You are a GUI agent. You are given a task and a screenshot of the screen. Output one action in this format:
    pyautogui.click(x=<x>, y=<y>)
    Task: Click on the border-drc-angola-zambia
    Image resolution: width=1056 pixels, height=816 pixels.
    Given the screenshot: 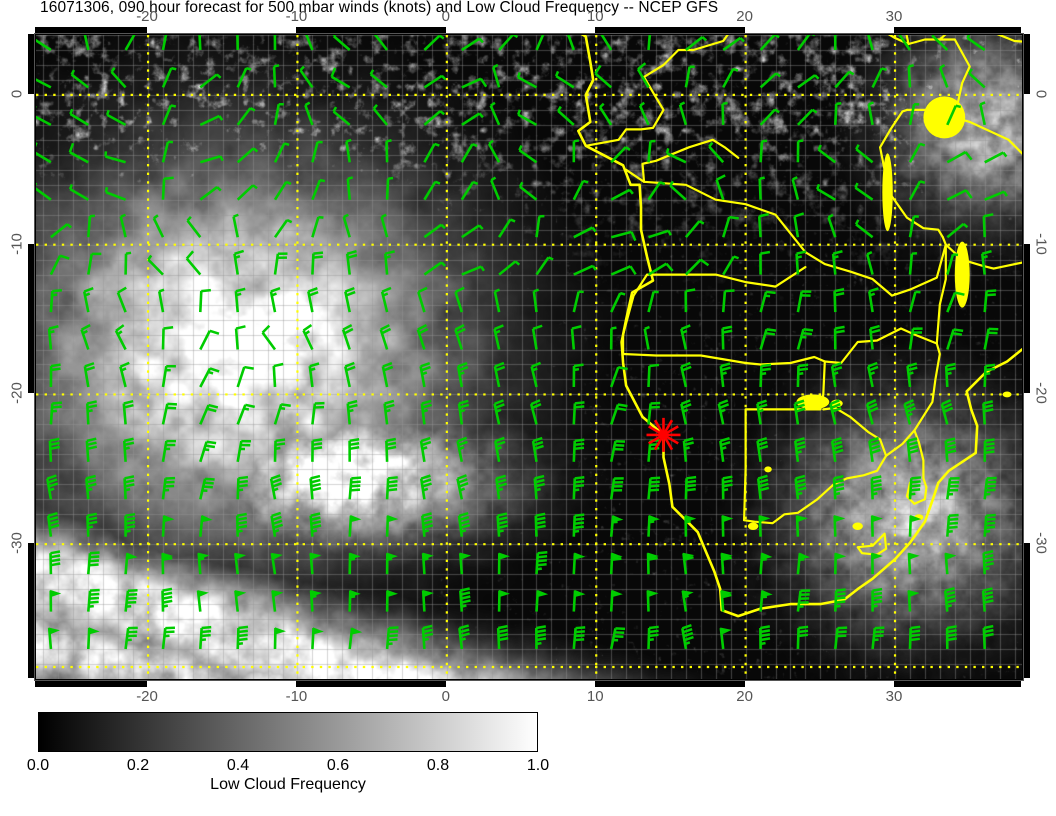 What is the action you would take?
    pyautogui.click(x=786, y=232)
    